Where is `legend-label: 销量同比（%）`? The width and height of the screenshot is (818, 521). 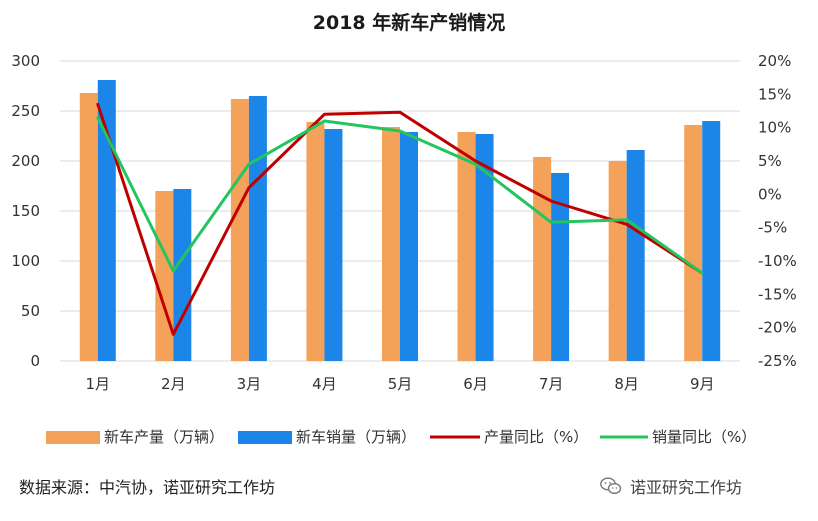 legend-label: 销量同比（%） is located at coordinates (704, 437).